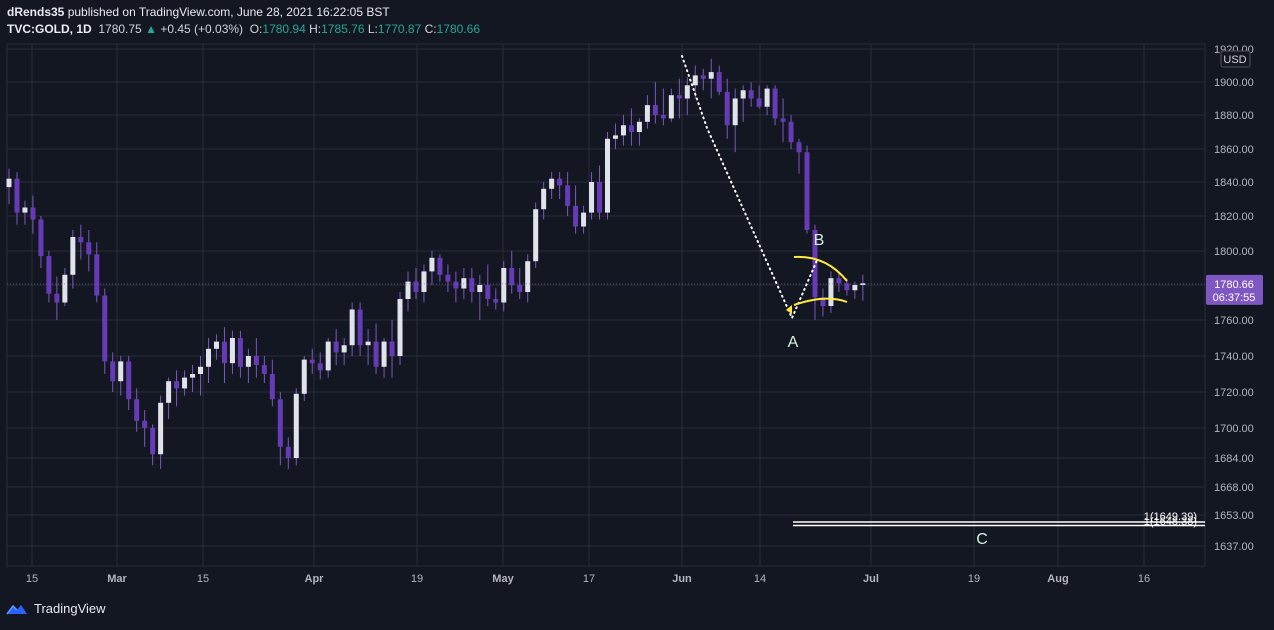 The image size is (1274, 630). Describe the element at coordinates (49, 29) in the screenshot. I see `symbol-label: TVC:GOLD, 1D` at that location.